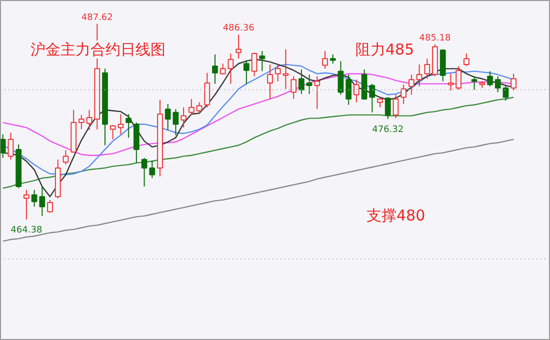 The height and width of the screenshot is (340, 550). What do you see at coordinates (388, 129) in the screenshot?
I see `annotation: 476.32` at bounding box center [388, 129].